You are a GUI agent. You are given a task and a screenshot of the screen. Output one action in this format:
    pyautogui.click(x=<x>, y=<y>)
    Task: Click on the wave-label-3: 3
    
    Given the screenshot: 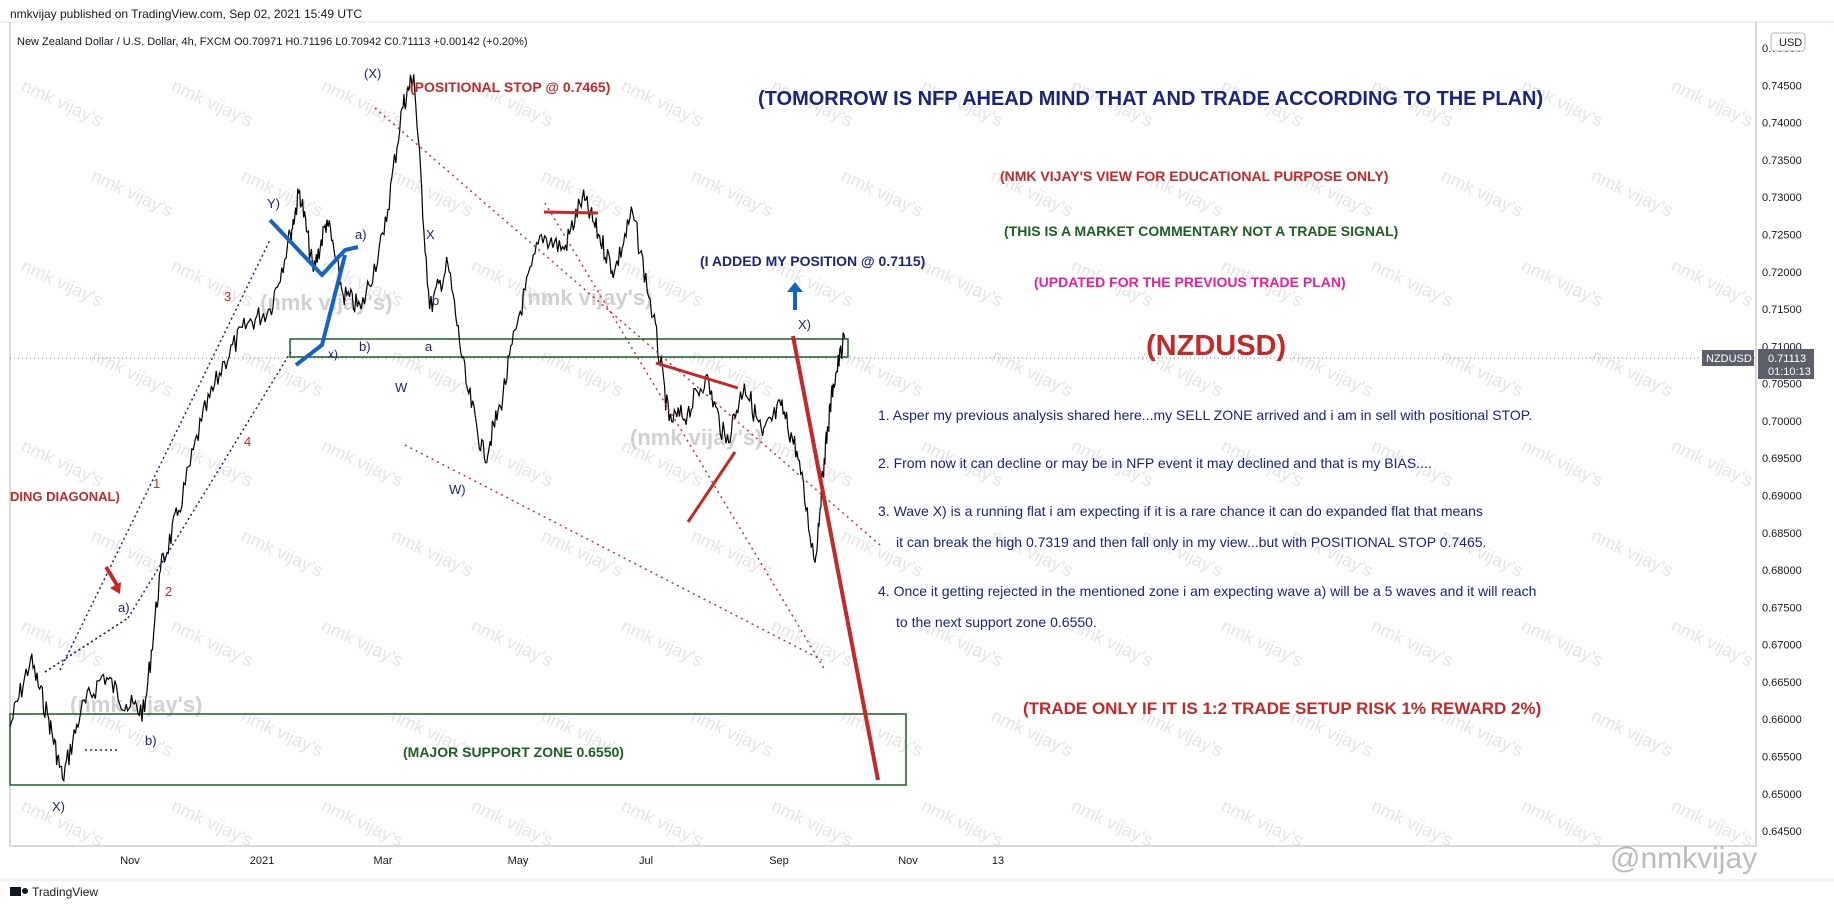 What is the action you would take?
    pyautogui.click(x=227, y=296)
    